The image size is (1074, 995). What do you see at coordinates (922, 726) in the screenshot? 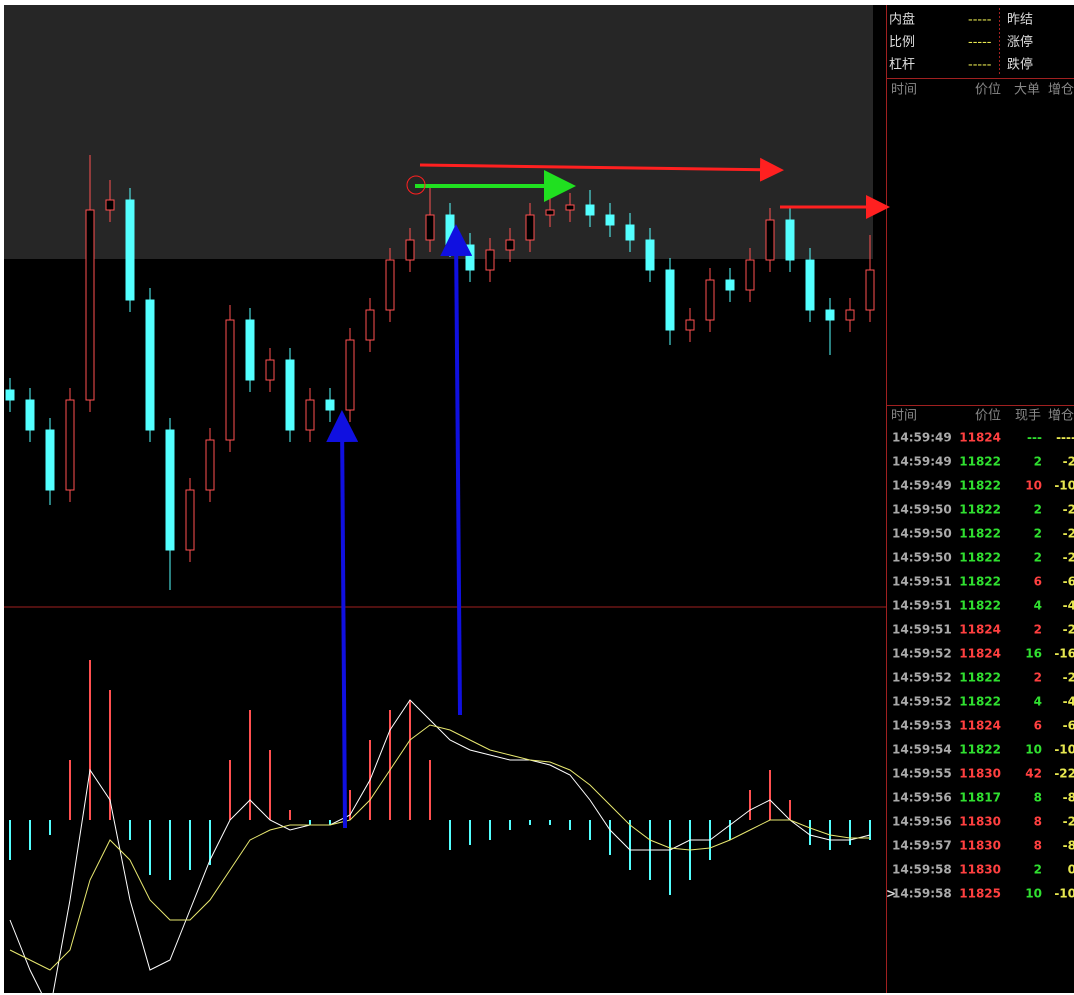
I see `trade-time: 14:59:53` at bounding box center [922, 726].